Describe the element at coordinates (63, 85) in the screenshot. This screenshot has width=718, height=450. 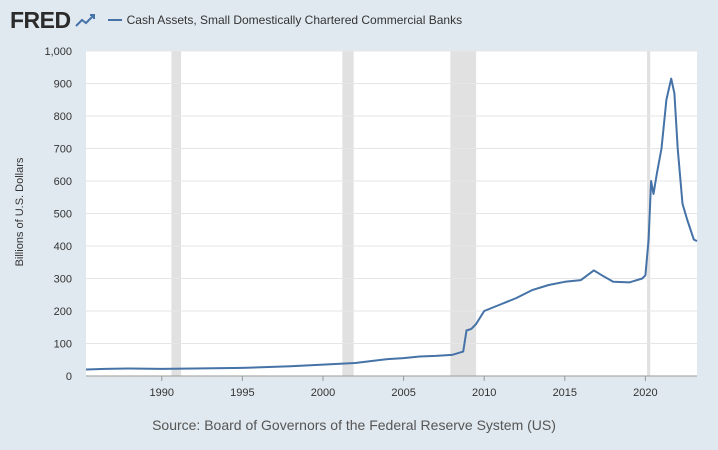
I see `y-tick-label: 900` at that location.